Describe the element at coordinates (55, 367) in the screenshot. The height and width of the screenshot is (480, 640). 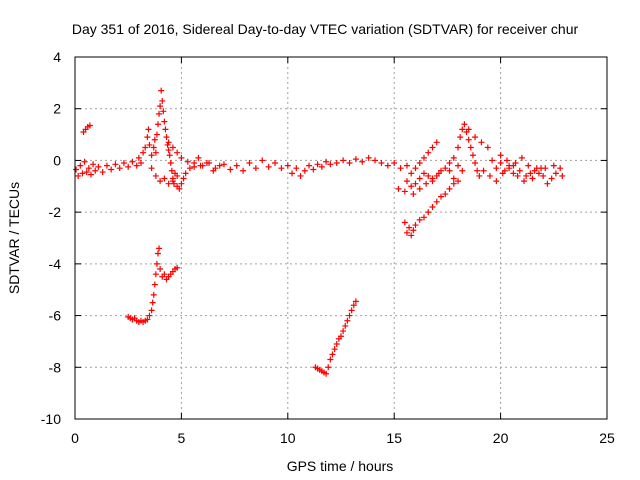
I see `y-tick-label: -8` at that location.